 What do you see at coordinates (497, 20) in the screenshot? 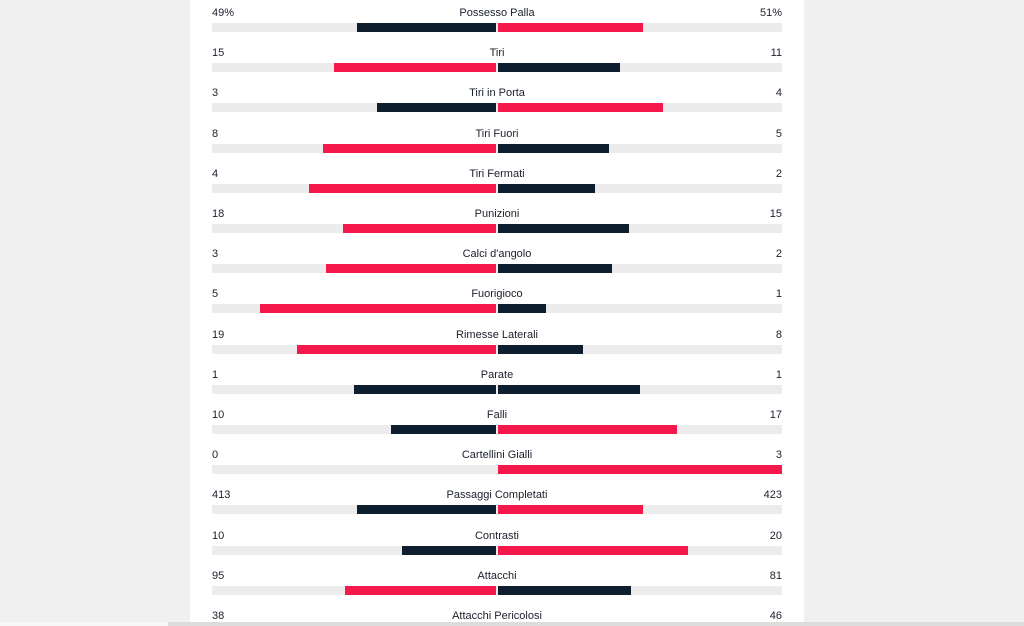
I see `stat-row: 49% Possesso Palla 51%` at bounding box center [497, 20].